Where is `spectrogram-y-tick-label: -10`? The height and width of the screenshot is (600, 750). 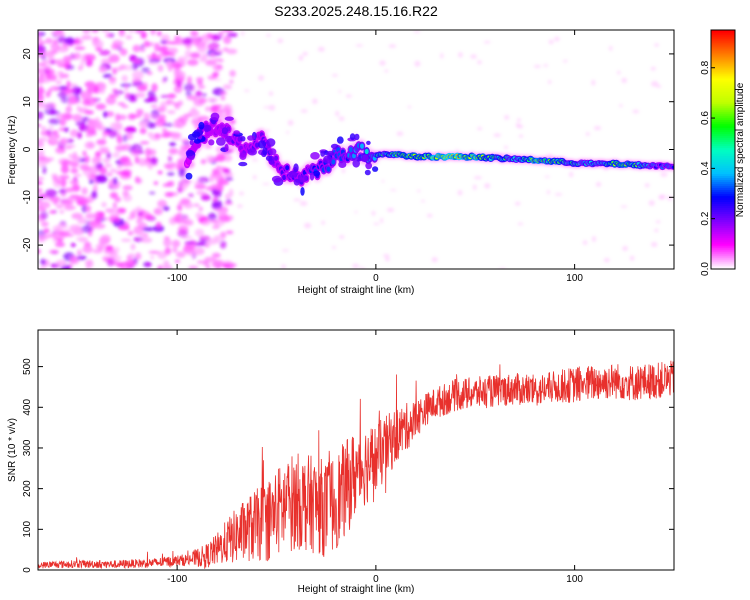
spectrogram-y-tick-label: -10 is located at coordinates (27, 197).